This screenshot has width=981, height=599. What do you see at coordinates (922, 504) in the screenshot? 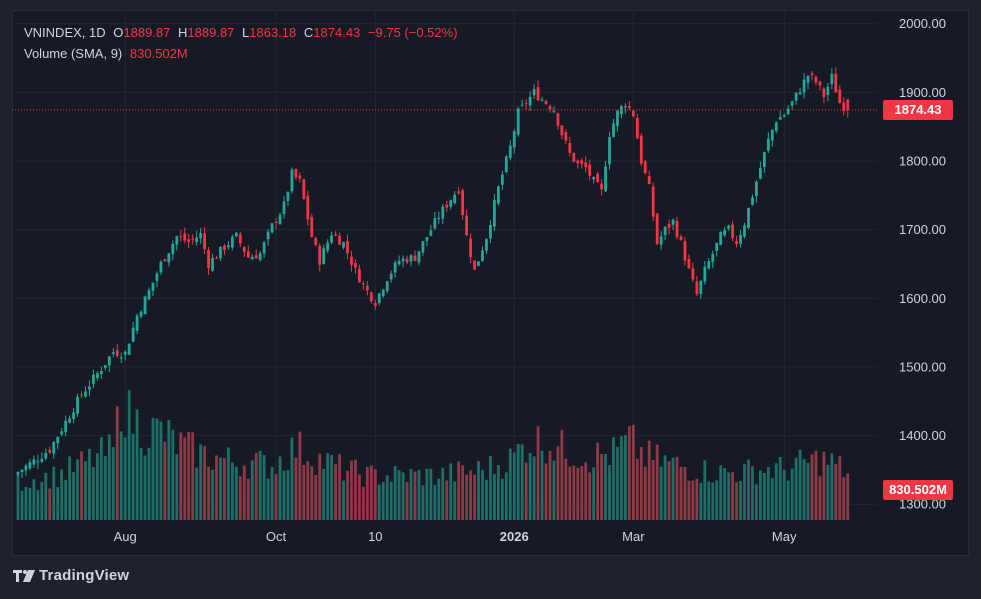
I see `y-axis-tick-label: 1300.00` at bounding box center [922, 504].